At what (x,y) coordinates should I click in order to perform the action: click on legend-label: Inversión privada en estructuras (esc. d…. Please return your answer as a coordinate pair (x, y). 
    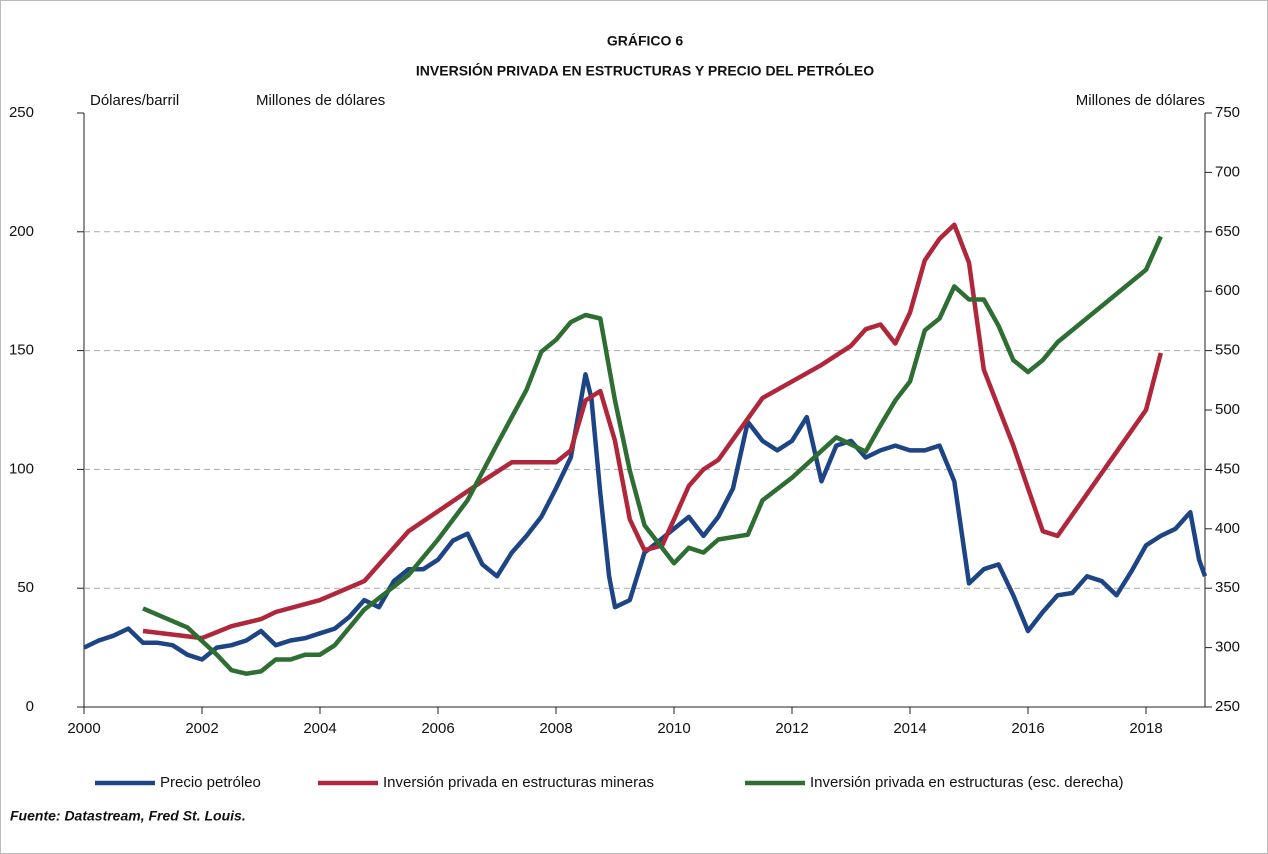
    Looking at the image, I should click on (966, 782).